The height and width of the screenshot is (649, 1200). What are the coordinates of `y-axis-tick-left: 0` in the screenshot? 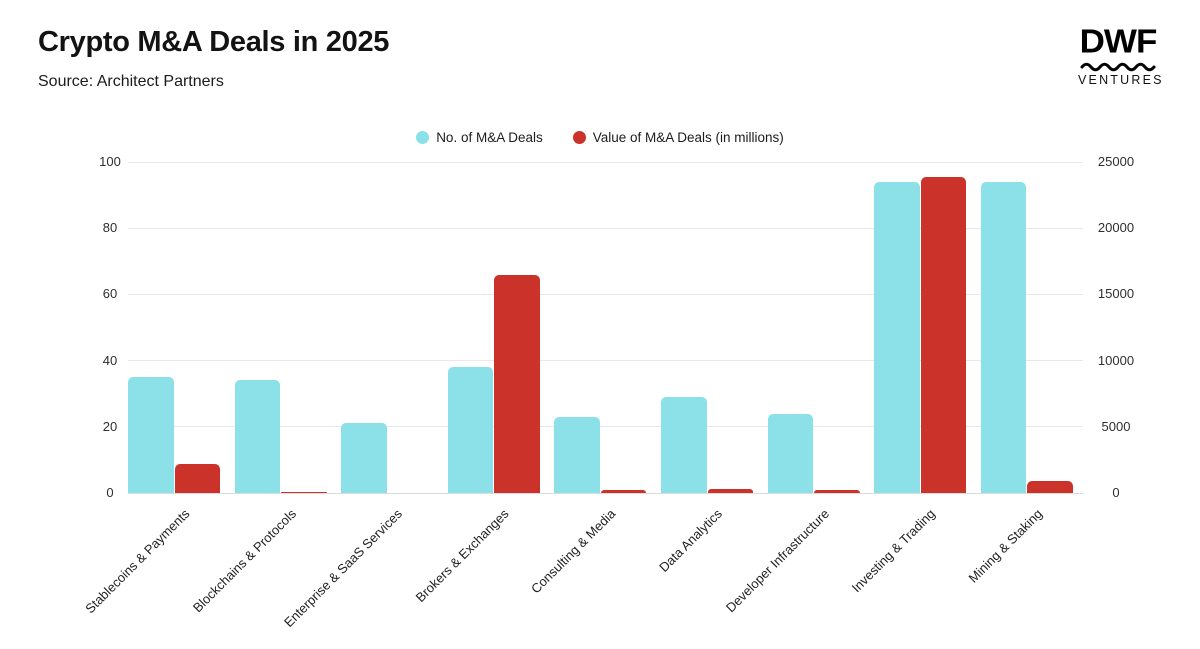 It's located at (110, 492).